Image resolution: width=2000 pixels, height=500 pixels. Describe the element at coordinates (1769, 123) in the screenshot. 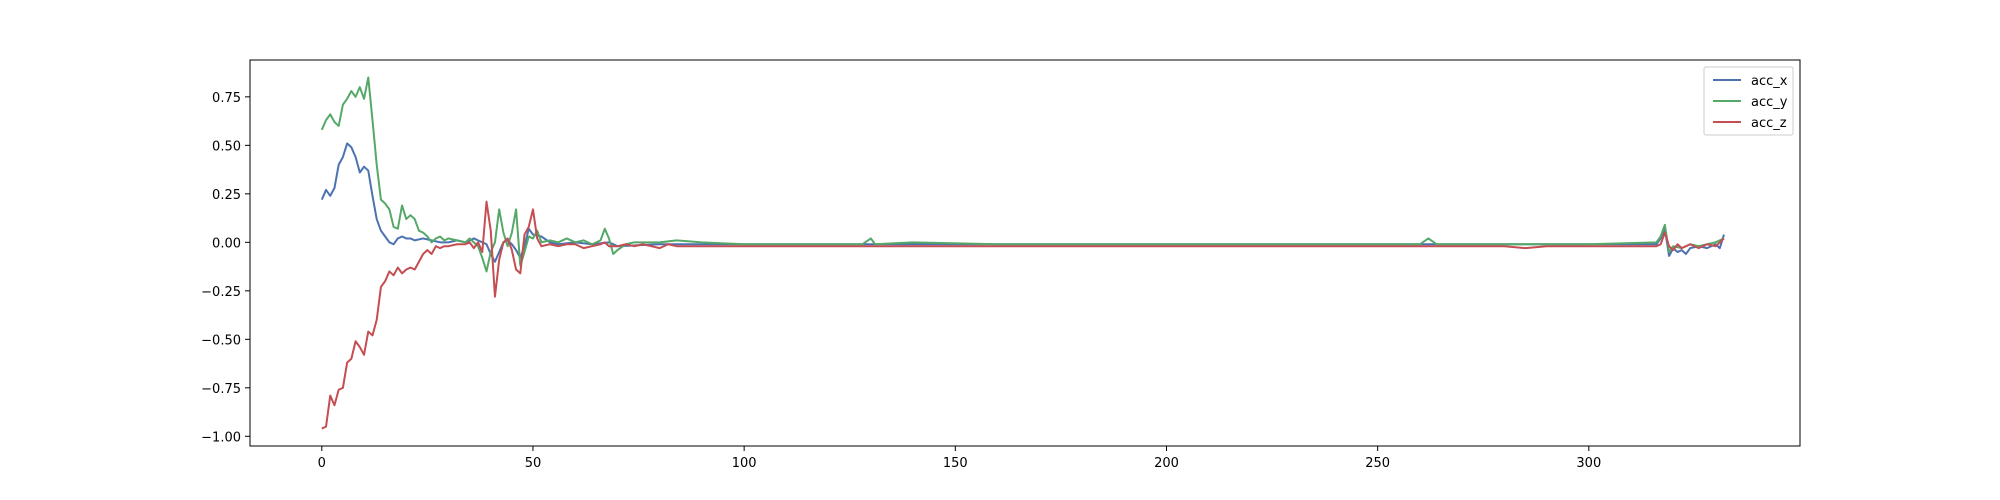

I see `legend-label-acc_z: acc_z` at that location.